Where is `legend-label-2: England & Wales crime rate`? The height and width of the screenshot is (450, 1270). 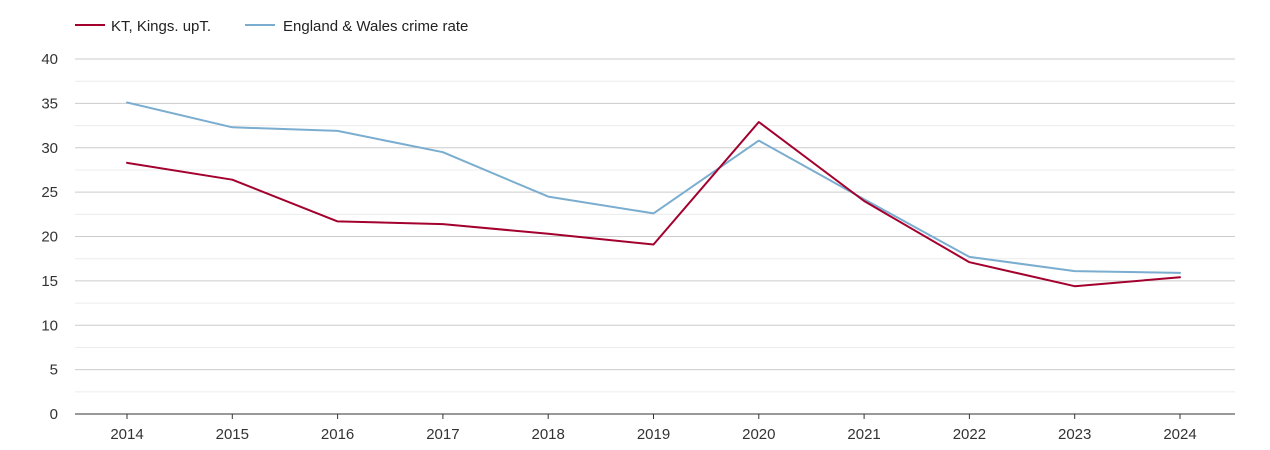 legend-label-2: England & Wales crime rate is located at coordinates (375, 26).